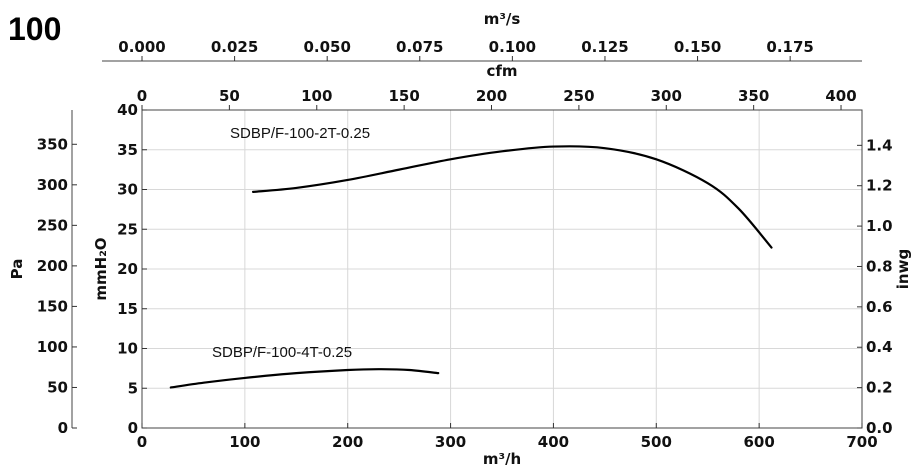 The image size is (920, 465). I want to click on top-tick-label: 100, so click(316, 96).